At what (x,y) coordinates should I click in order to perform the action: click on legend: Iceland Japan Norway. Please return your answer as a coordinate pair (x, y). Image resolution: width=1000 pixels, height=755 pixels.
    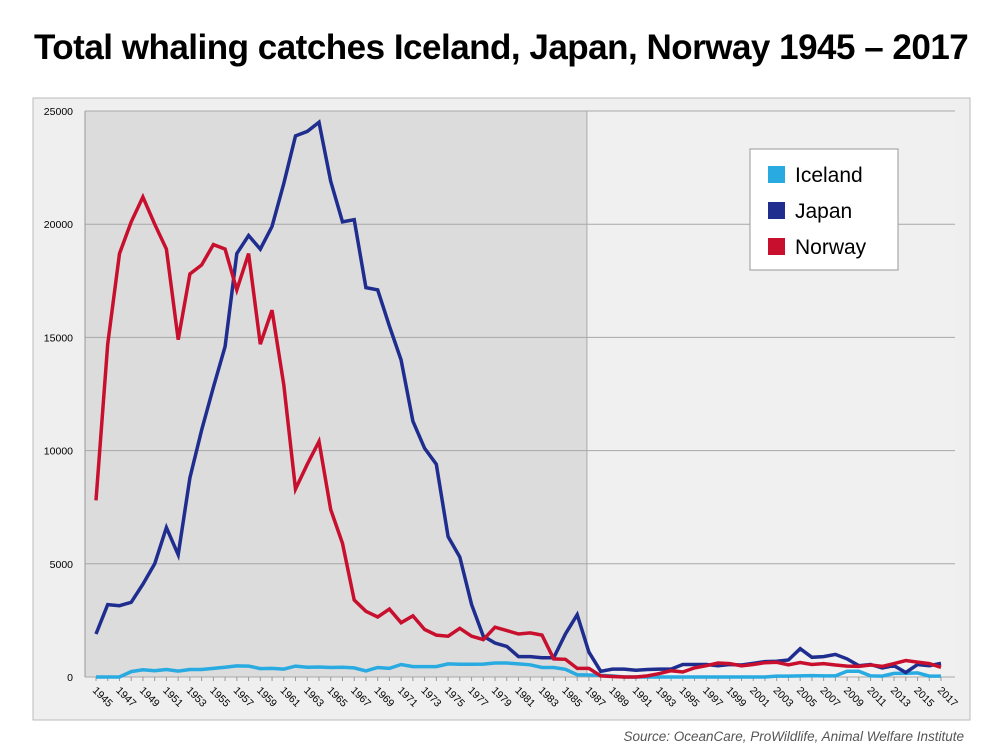
    Looking at the image, I should click on (824, 209).